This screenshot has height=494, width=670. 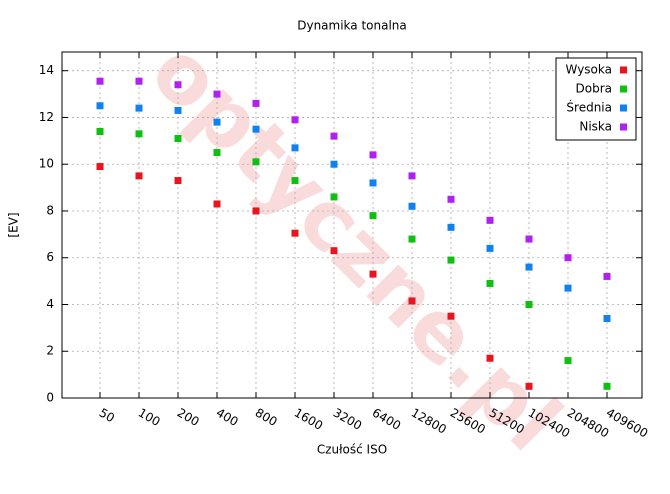 I want to click on y-tick-label: 0, so click(x=50, y=398).